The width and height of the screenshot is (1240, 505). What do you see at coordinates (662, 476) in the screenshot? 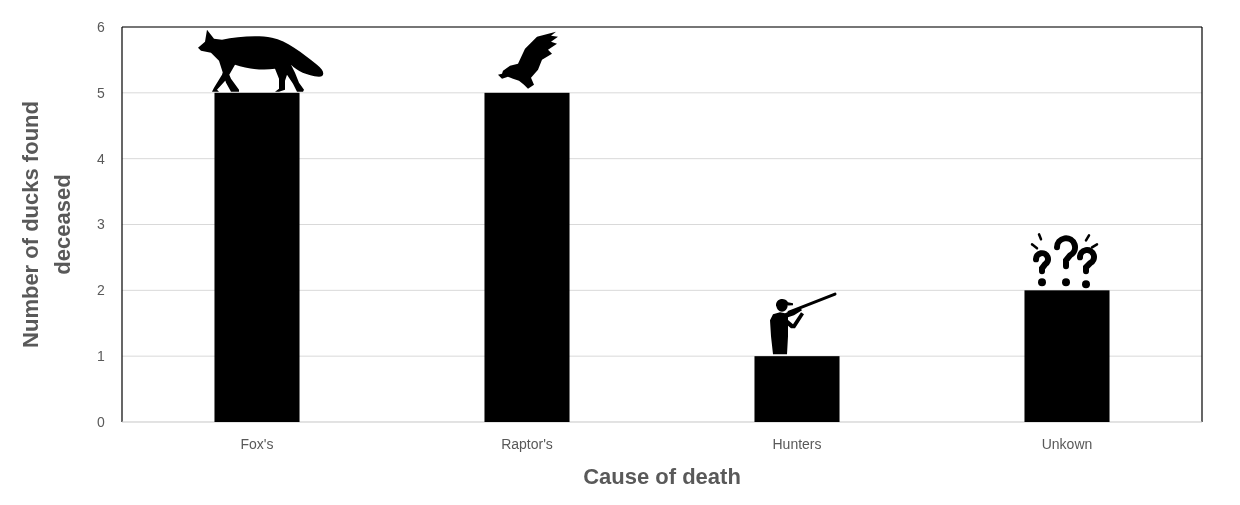
I see `x-axis-title: Cause of death` at bounding box center [662, 476].